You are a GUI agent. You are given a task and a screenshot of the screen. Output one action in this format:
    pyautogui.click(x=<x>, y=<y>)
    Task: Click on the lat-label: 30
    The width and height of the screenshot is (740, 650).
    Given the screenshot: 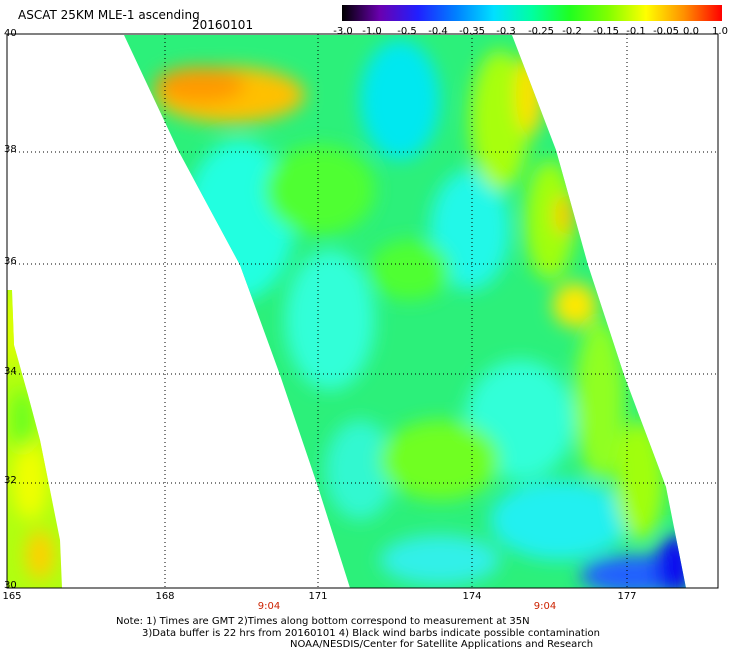 What is the action you would take?
    pyautogui.click(x=10, y=585)
    